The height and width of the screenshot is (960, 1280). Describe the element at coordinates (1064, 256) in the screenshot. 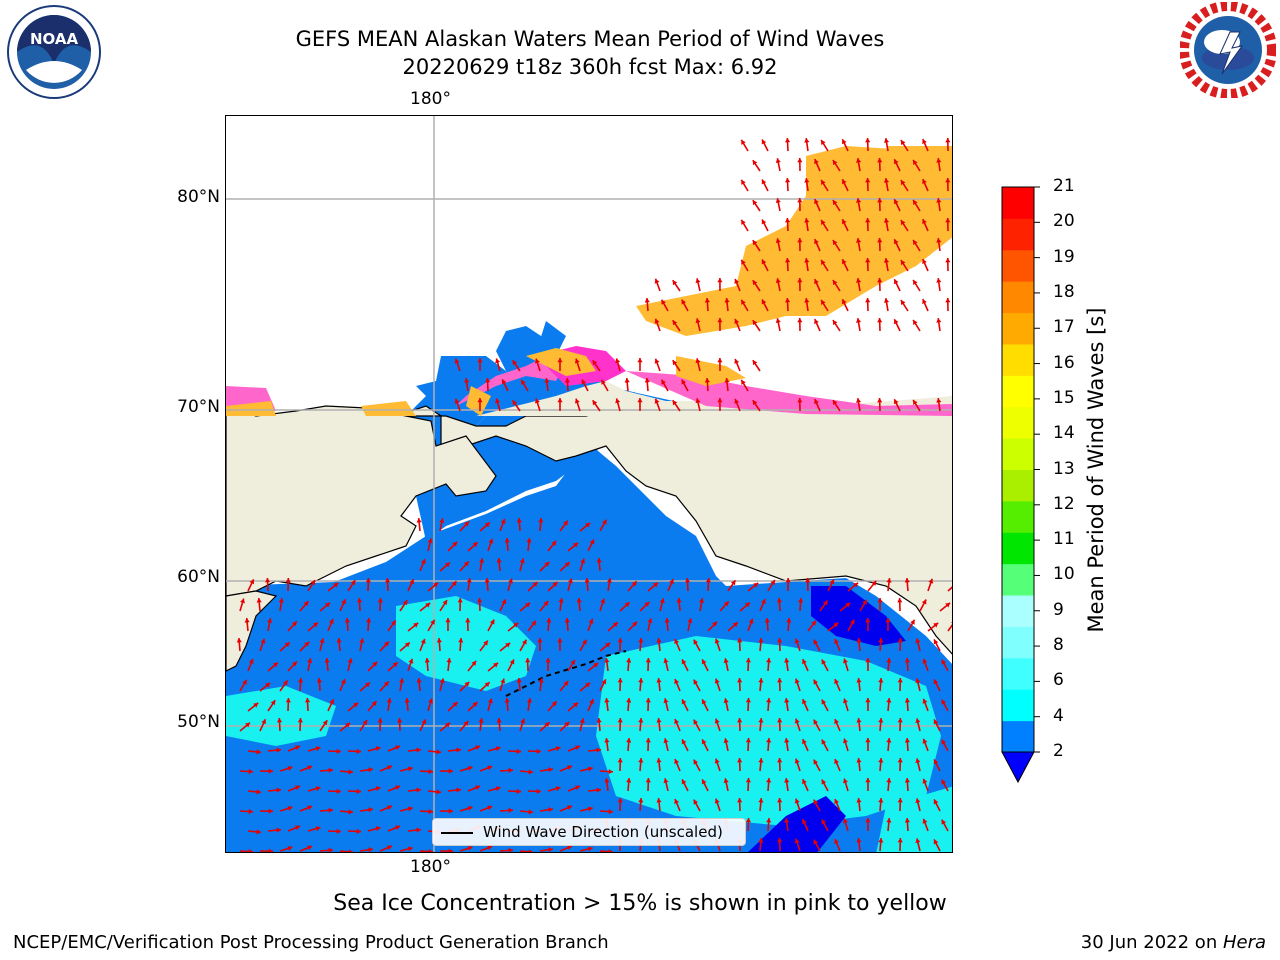

I see `colorbar-tick-label: 19` at that location.